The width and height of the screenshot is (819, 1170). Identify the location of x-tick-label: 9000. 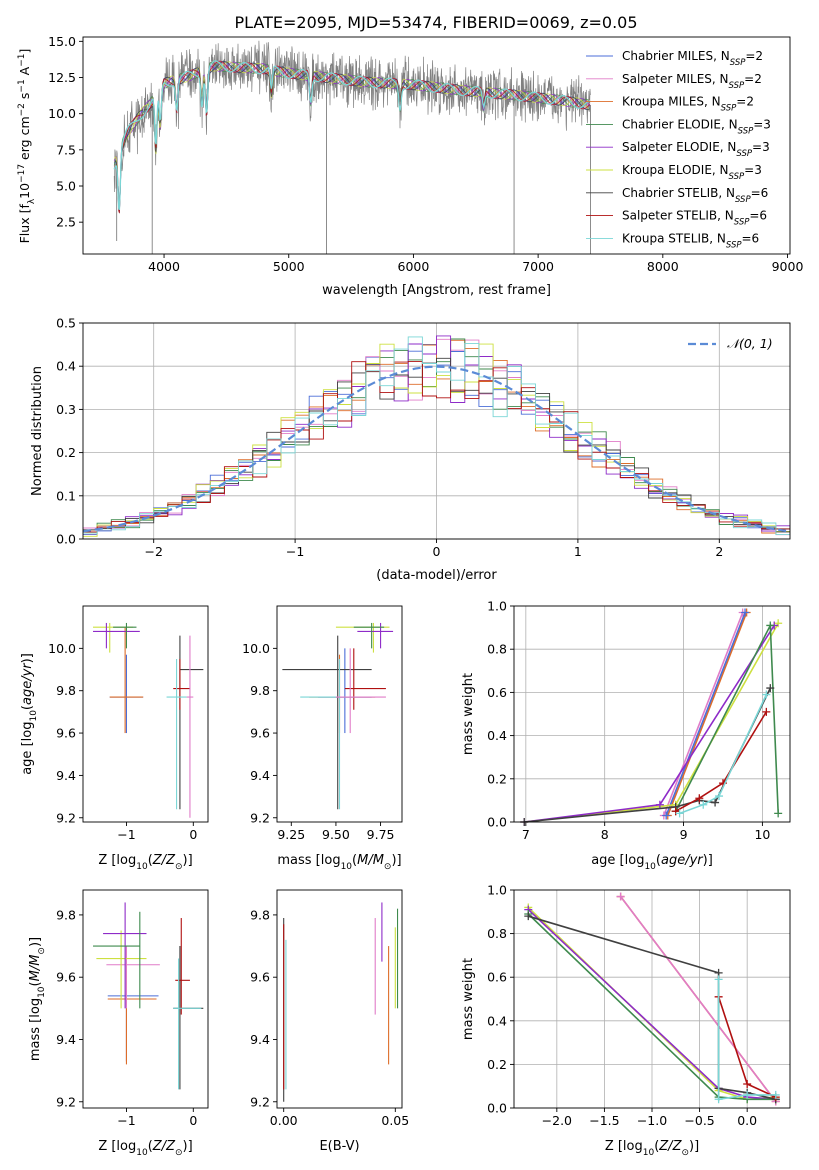
(788, 266).